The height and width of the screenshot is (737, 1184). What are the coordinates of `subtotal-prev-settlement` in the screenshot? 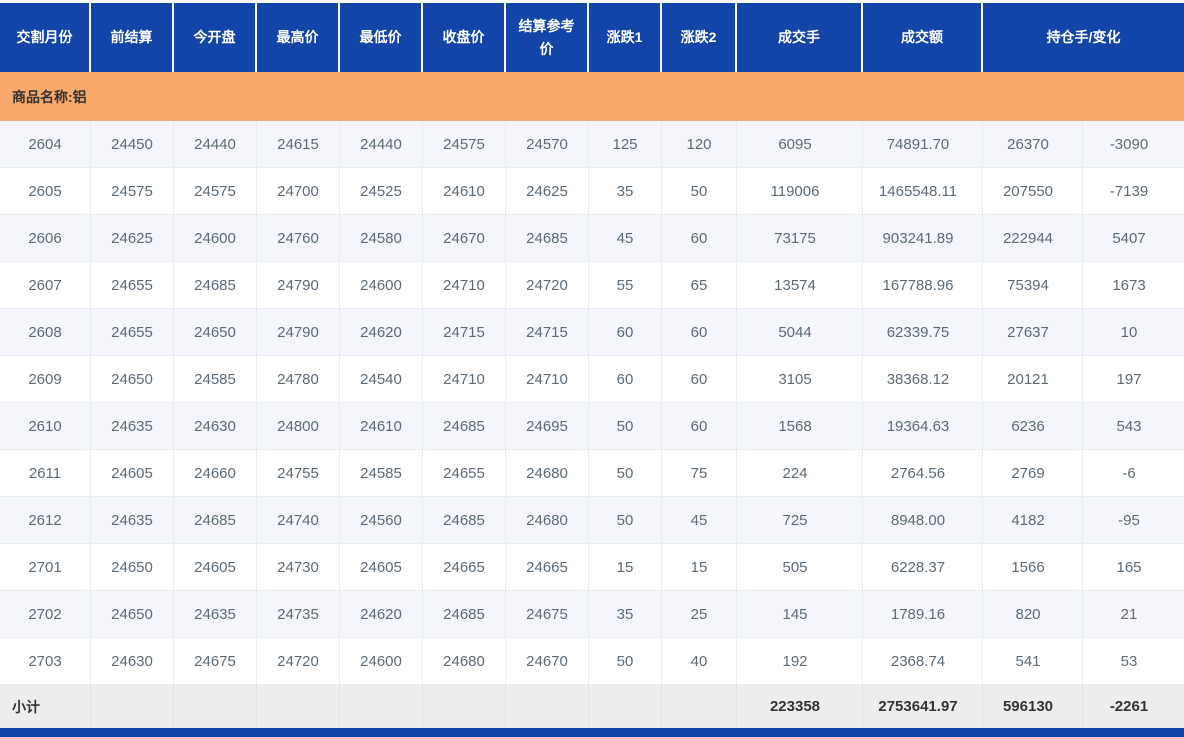 It's located at (132, 706).